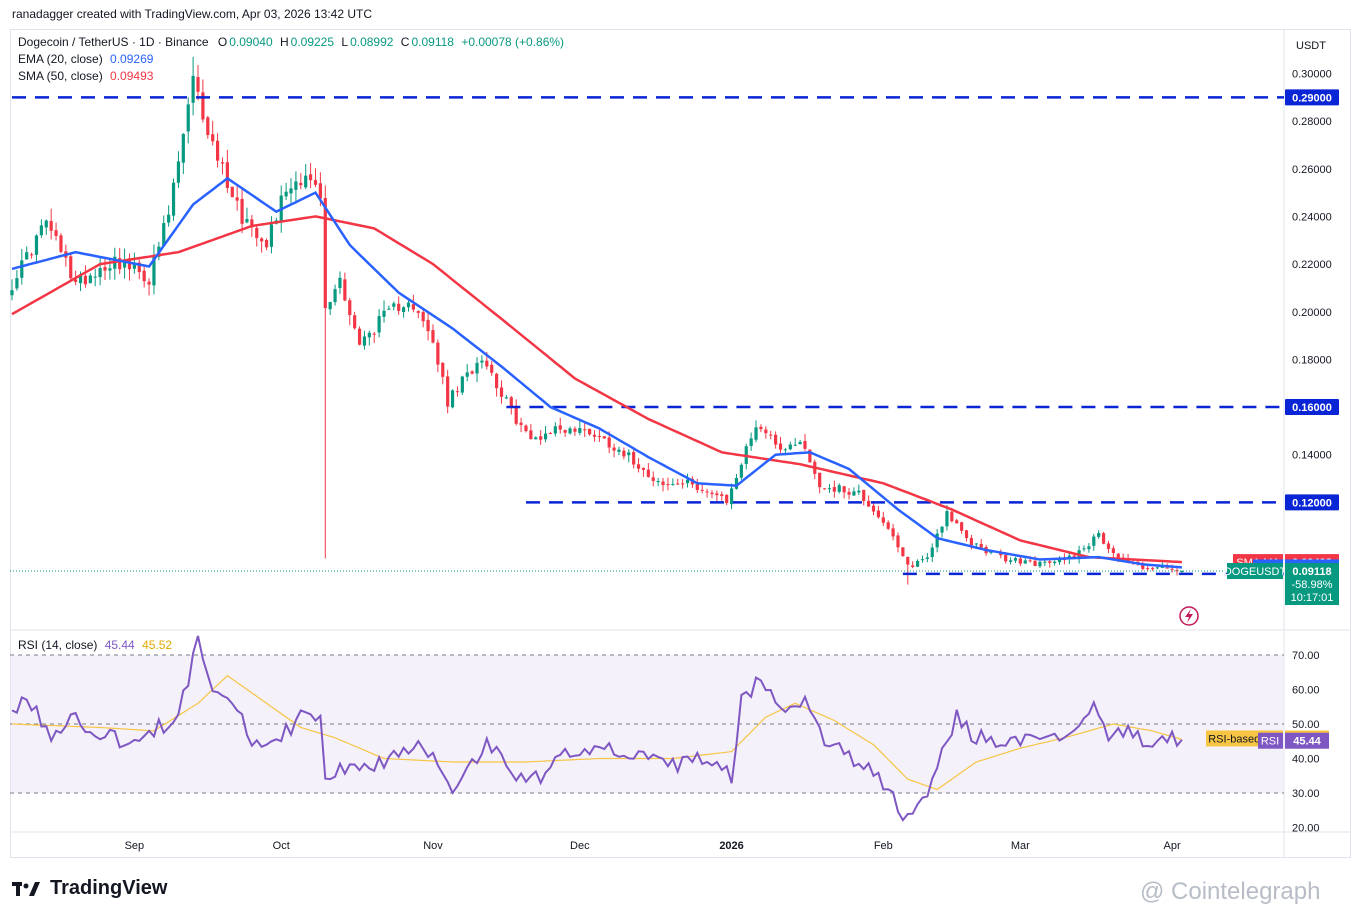 This screenshot has height=919, width=1362. What do you see at coordinates (405, 42) in the screenshot?
I see `close-label: C` at bounding box center [405, 42].